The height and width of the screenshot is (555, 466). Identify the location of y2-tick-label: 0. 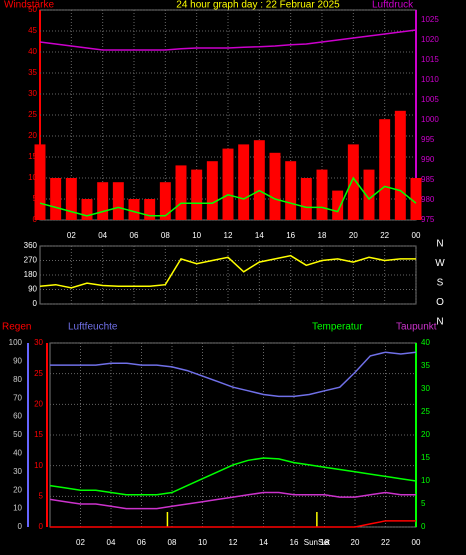
(423, 526).